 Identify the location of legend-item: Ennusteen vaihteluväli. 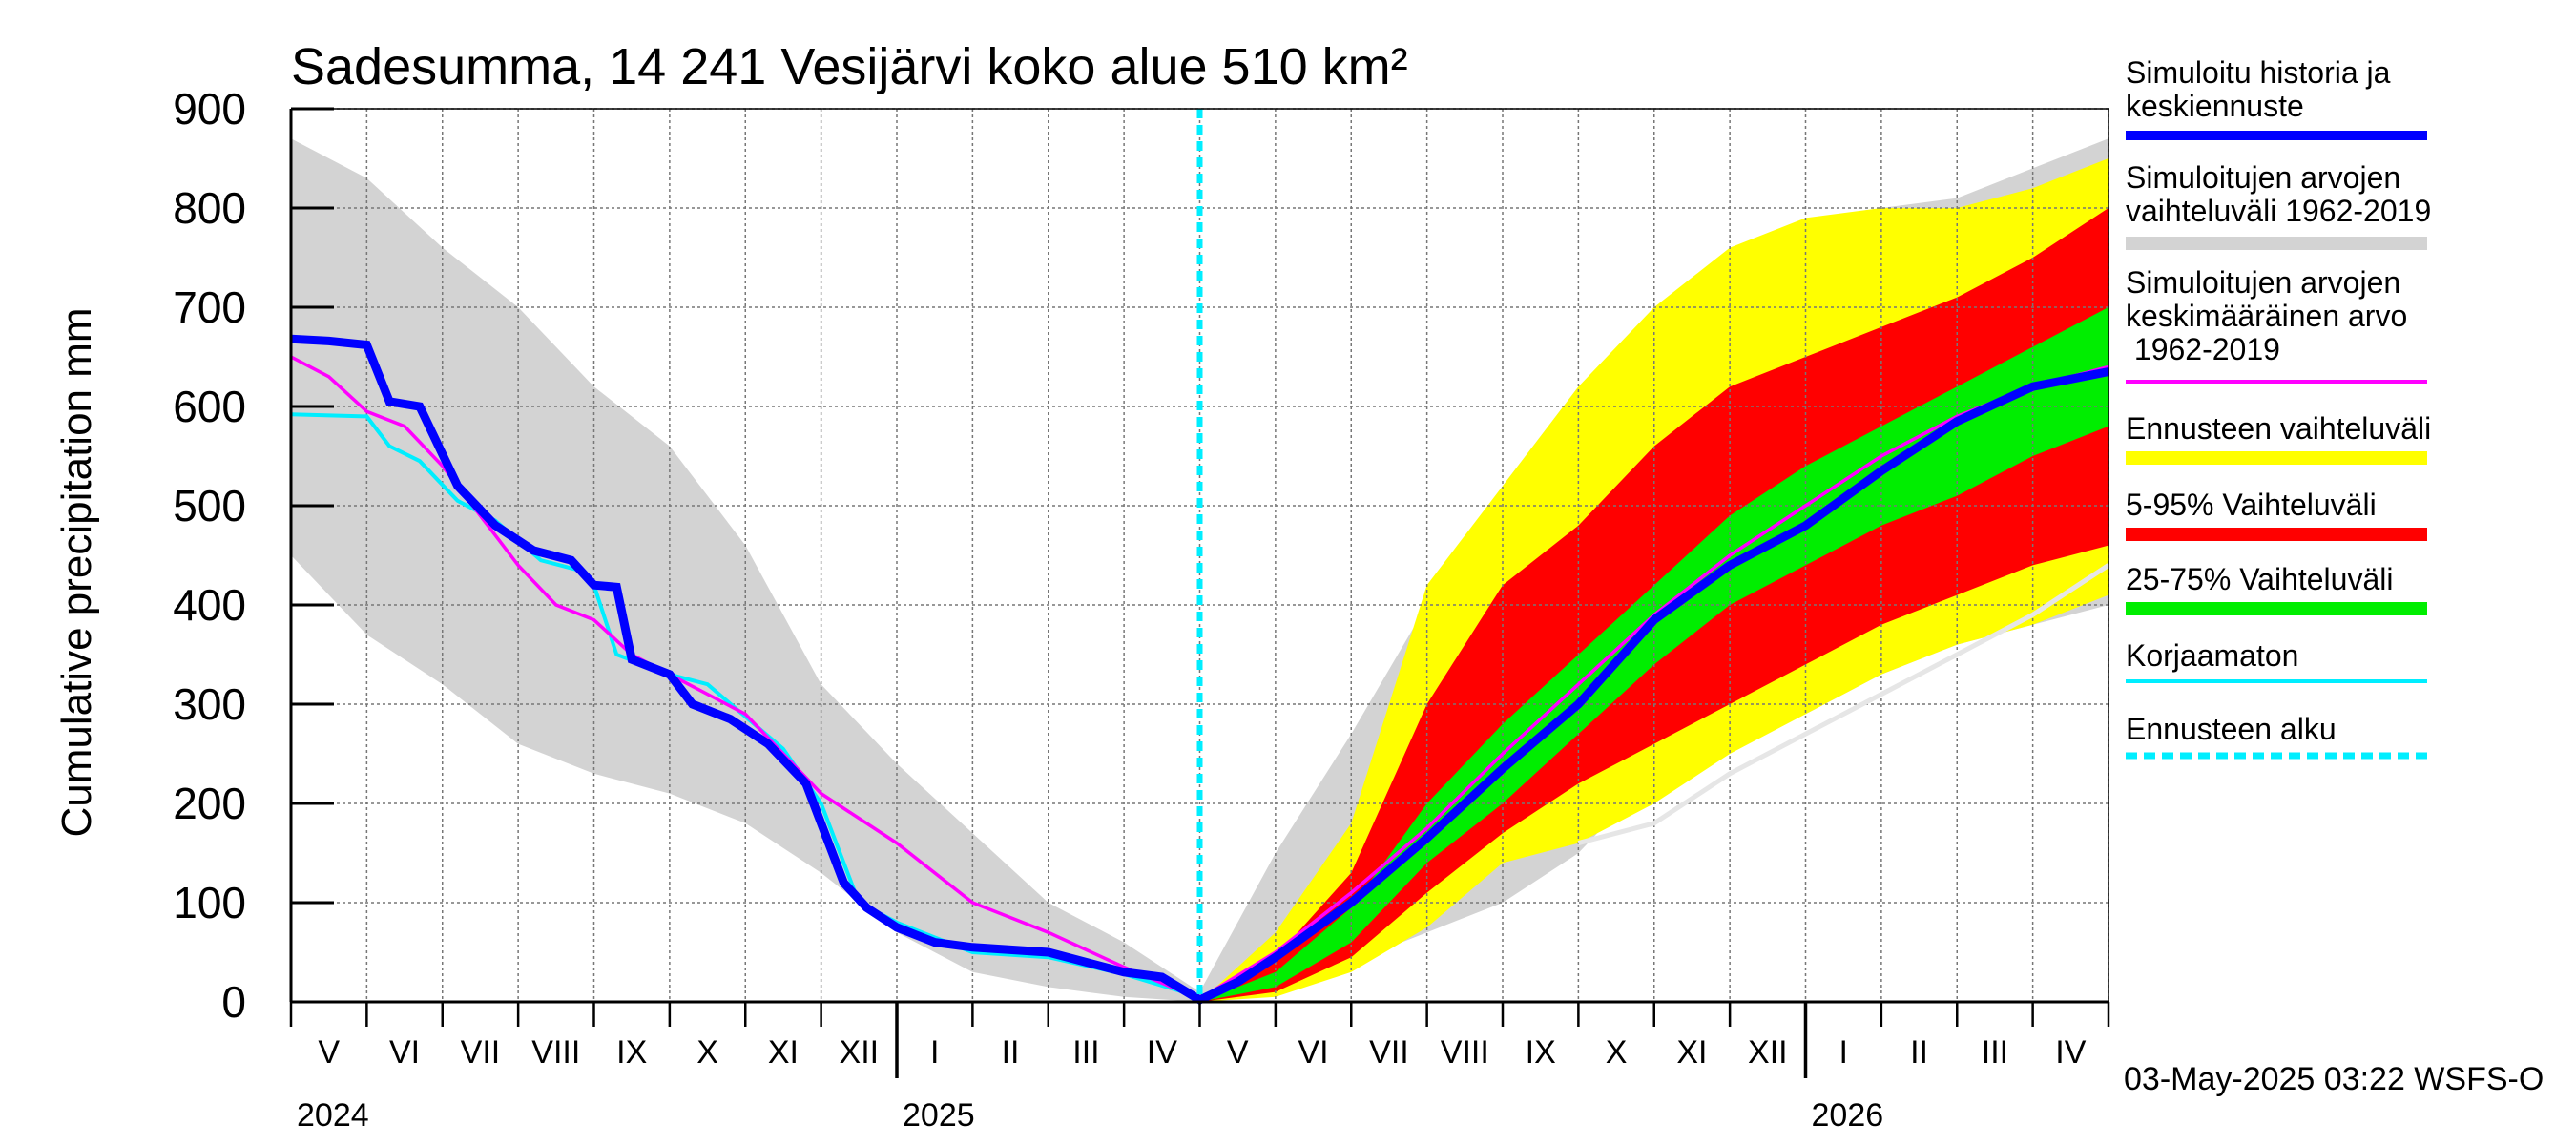
(2278, 438).